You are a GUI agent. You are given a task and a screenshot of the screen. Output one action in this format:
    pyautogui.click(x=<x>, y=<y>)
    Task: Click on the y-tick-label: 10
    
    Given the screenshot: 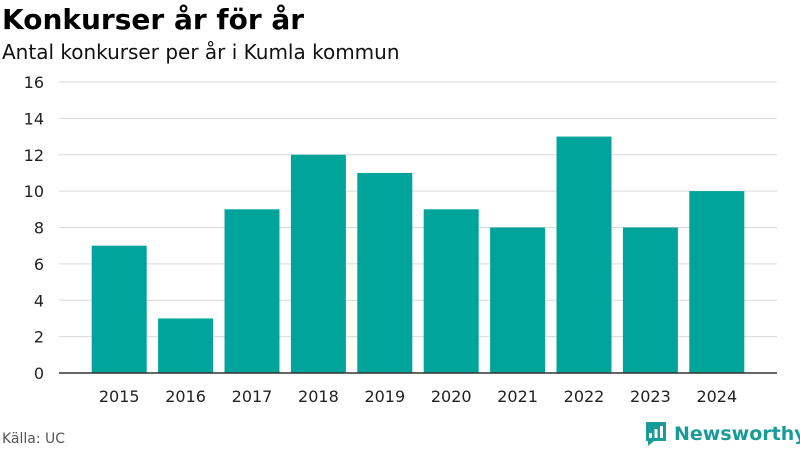 What is the action you would take?
    pyautogui.click(x=34, y=191)
    